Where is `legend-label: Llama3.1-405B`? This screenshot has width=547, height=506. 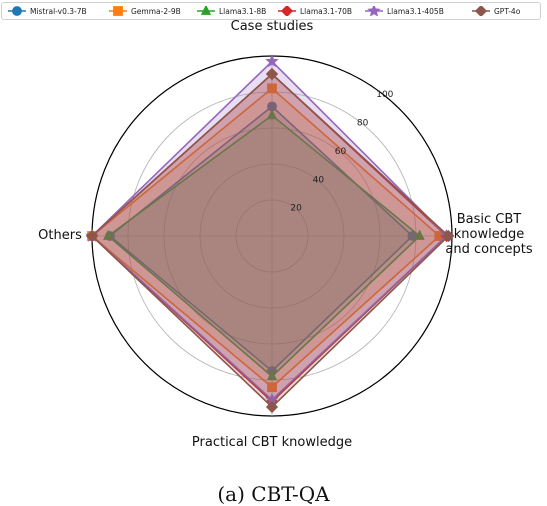
legend-label: Llama3.1-405B is located at coordinates (415, 11).